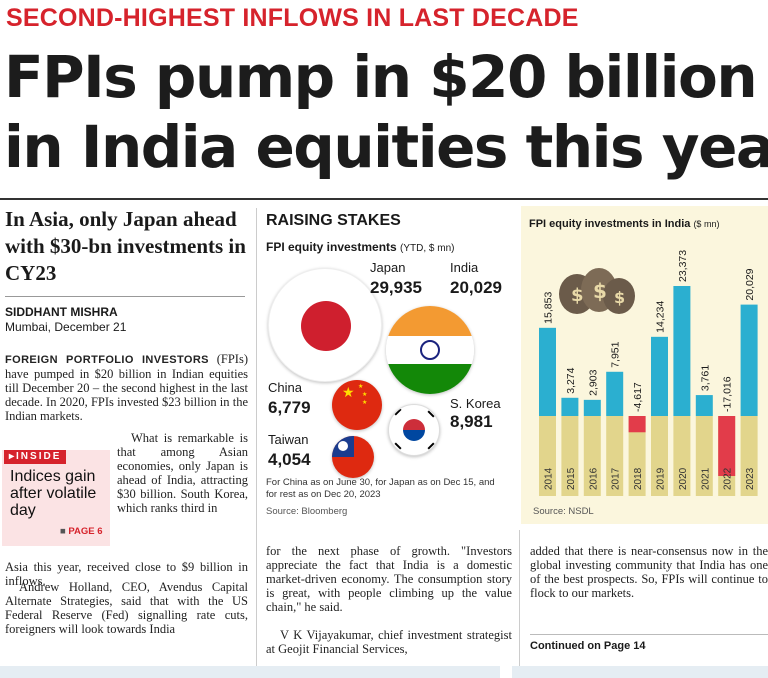 This screenshot has width=768, height=678. What do you see at coordinates (728, 478) in the screenshot?
I see `year-label-2022: 2022` at bounding box center [728, 478].